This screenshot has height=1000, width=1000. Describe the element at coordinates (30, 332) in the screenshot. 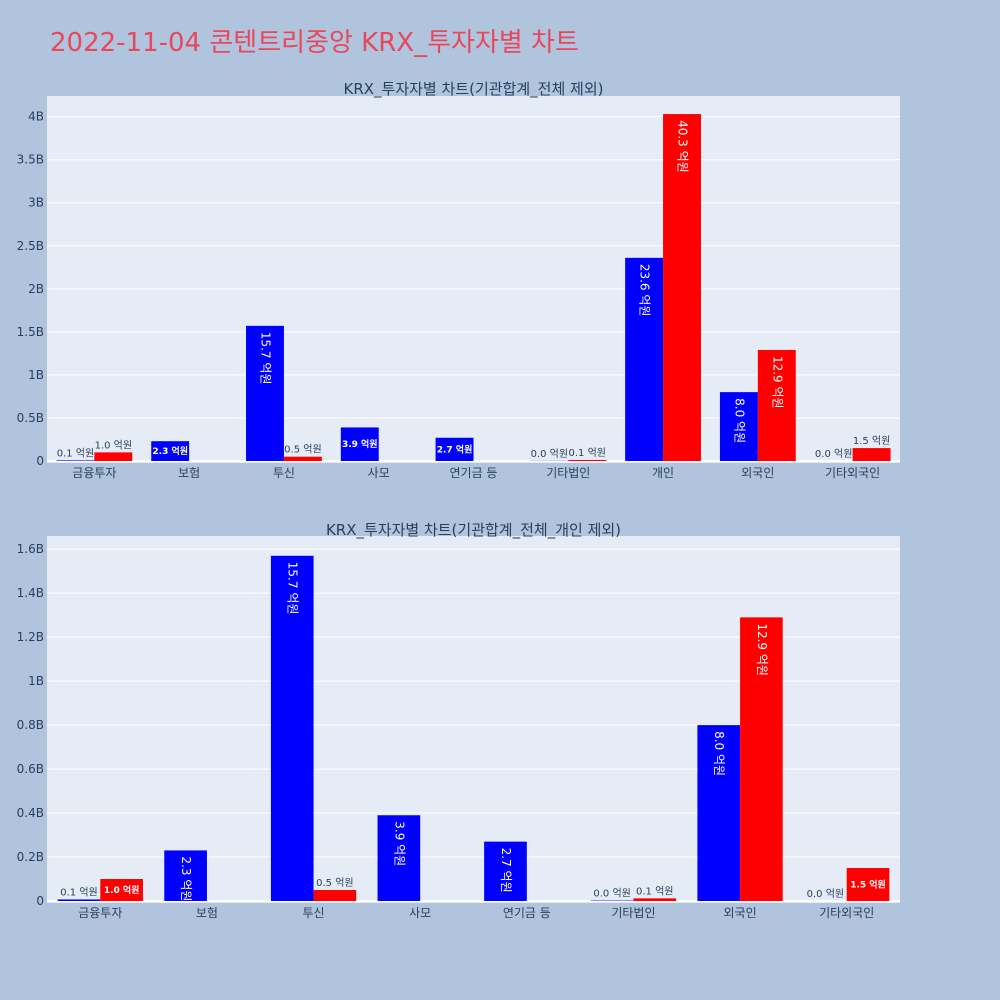

I see `y-tick-label: 1.5B` at that location.